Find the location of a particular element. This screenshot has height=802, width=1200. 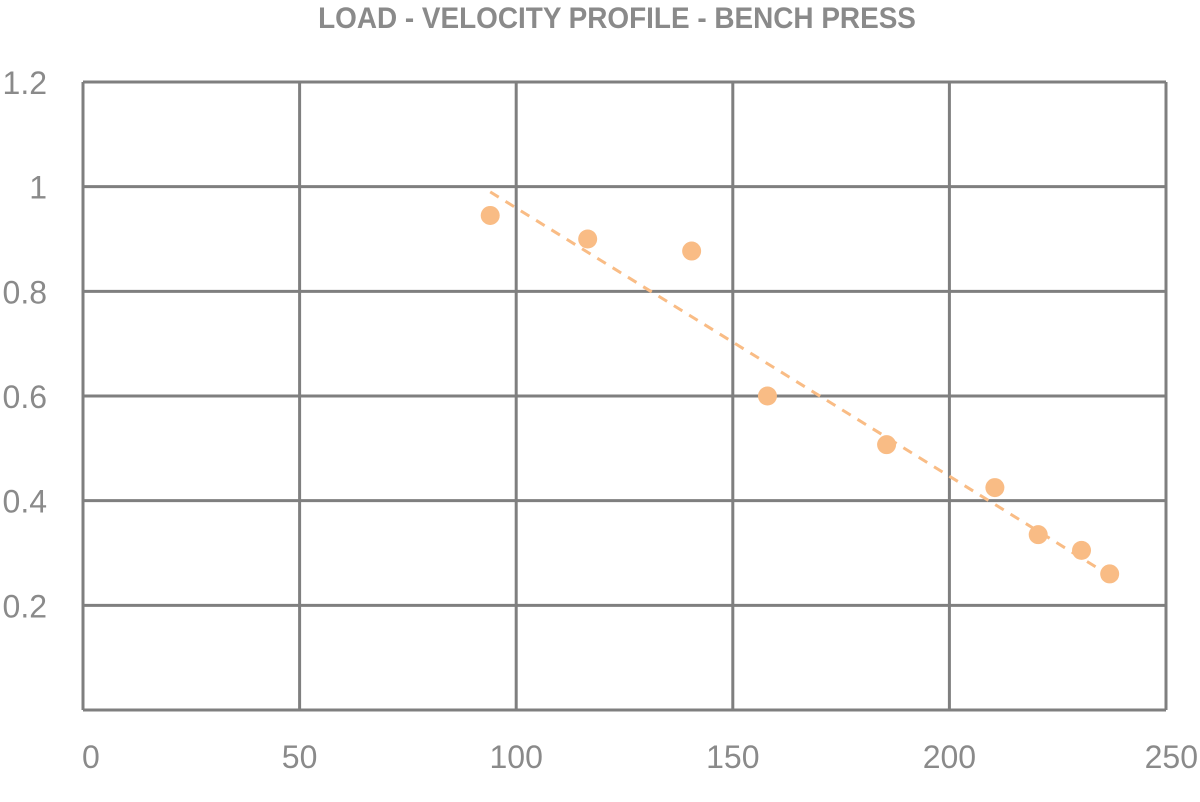

x-tick-label: 200 is located at coordinates (949, 757).